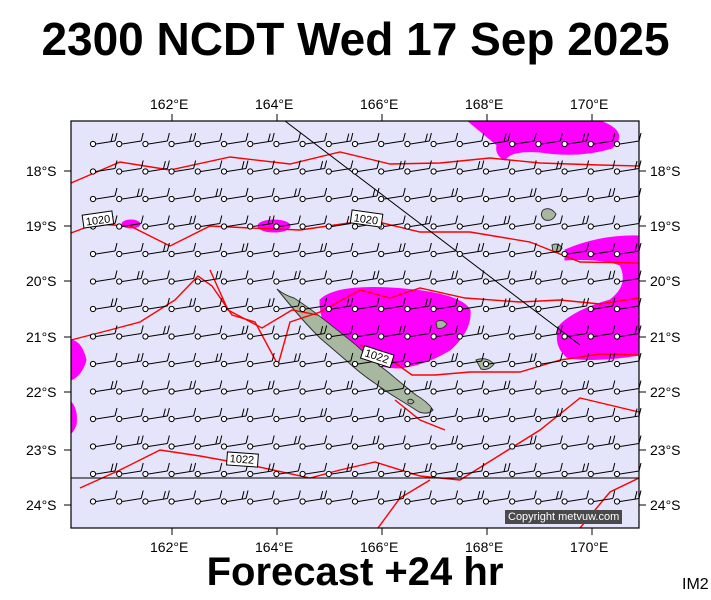 This screenshot has height=600, width=711. Describe the element at coordinates (665, 171) in the screenshot. I see `latitude-label: 18°S` at that location.